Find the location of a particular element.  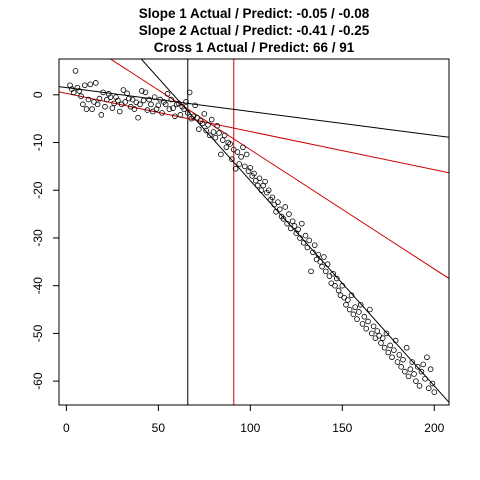

y-tick-label: -40 is located at coordinates (38, 286).